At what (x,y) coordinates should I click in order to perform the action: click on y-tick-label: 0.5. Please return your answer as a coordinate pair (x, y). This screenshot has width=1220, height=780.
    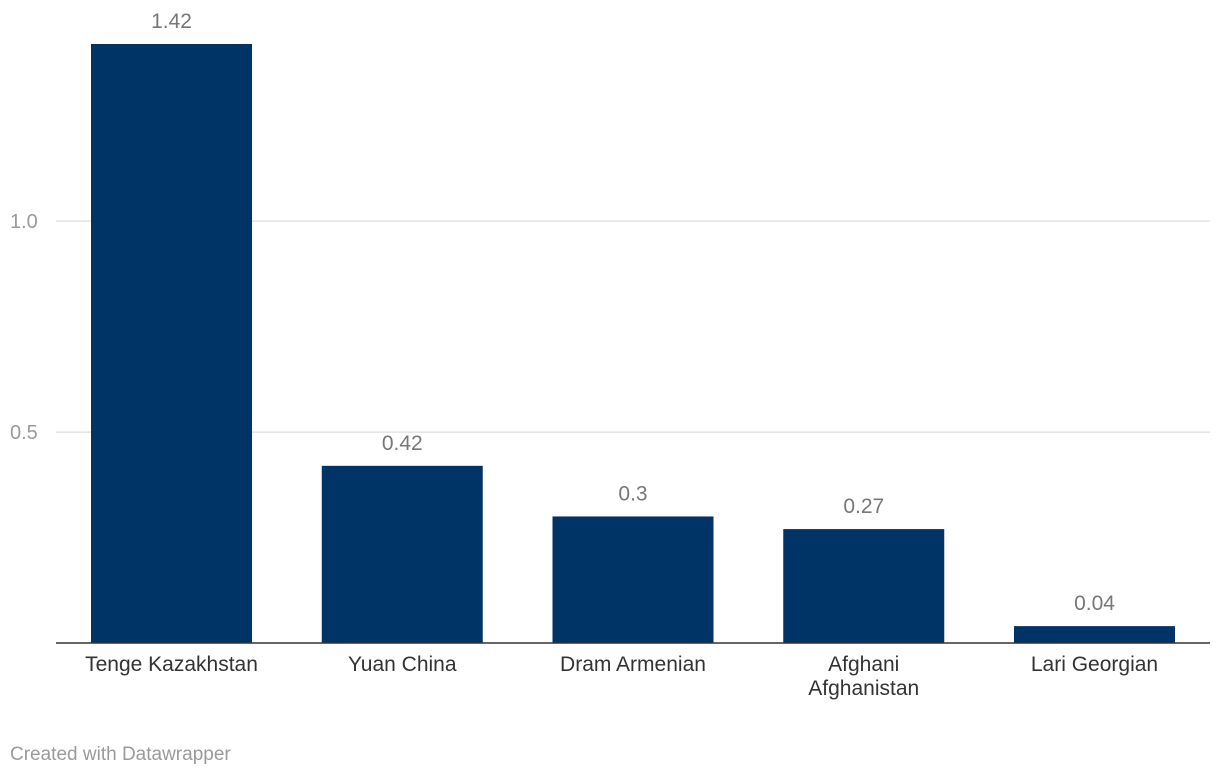
    Looking at the image, I should click on (24, 433).